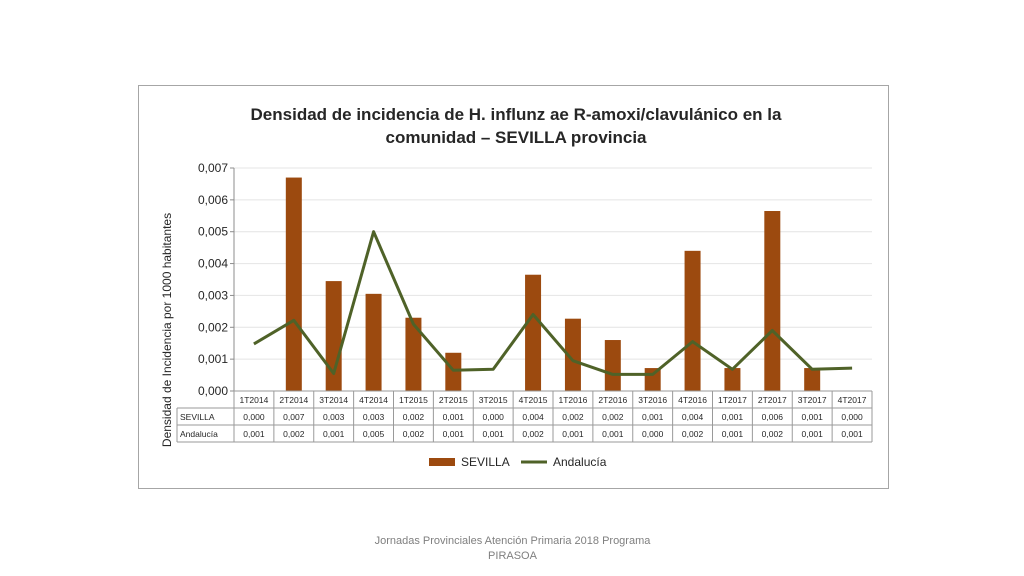 The height and width of the screenshot is (576, 1024). I want to click on y-tick-label: 0,004, so click(213, 264).